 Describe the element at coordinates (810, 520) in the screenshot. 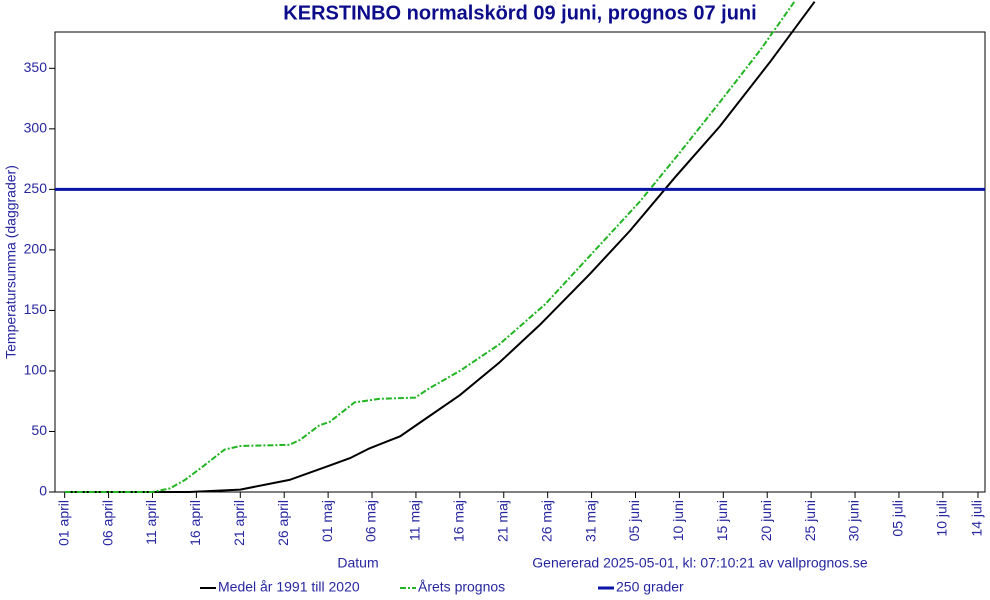

I see `x-tick-label: 25 juni` at that location.